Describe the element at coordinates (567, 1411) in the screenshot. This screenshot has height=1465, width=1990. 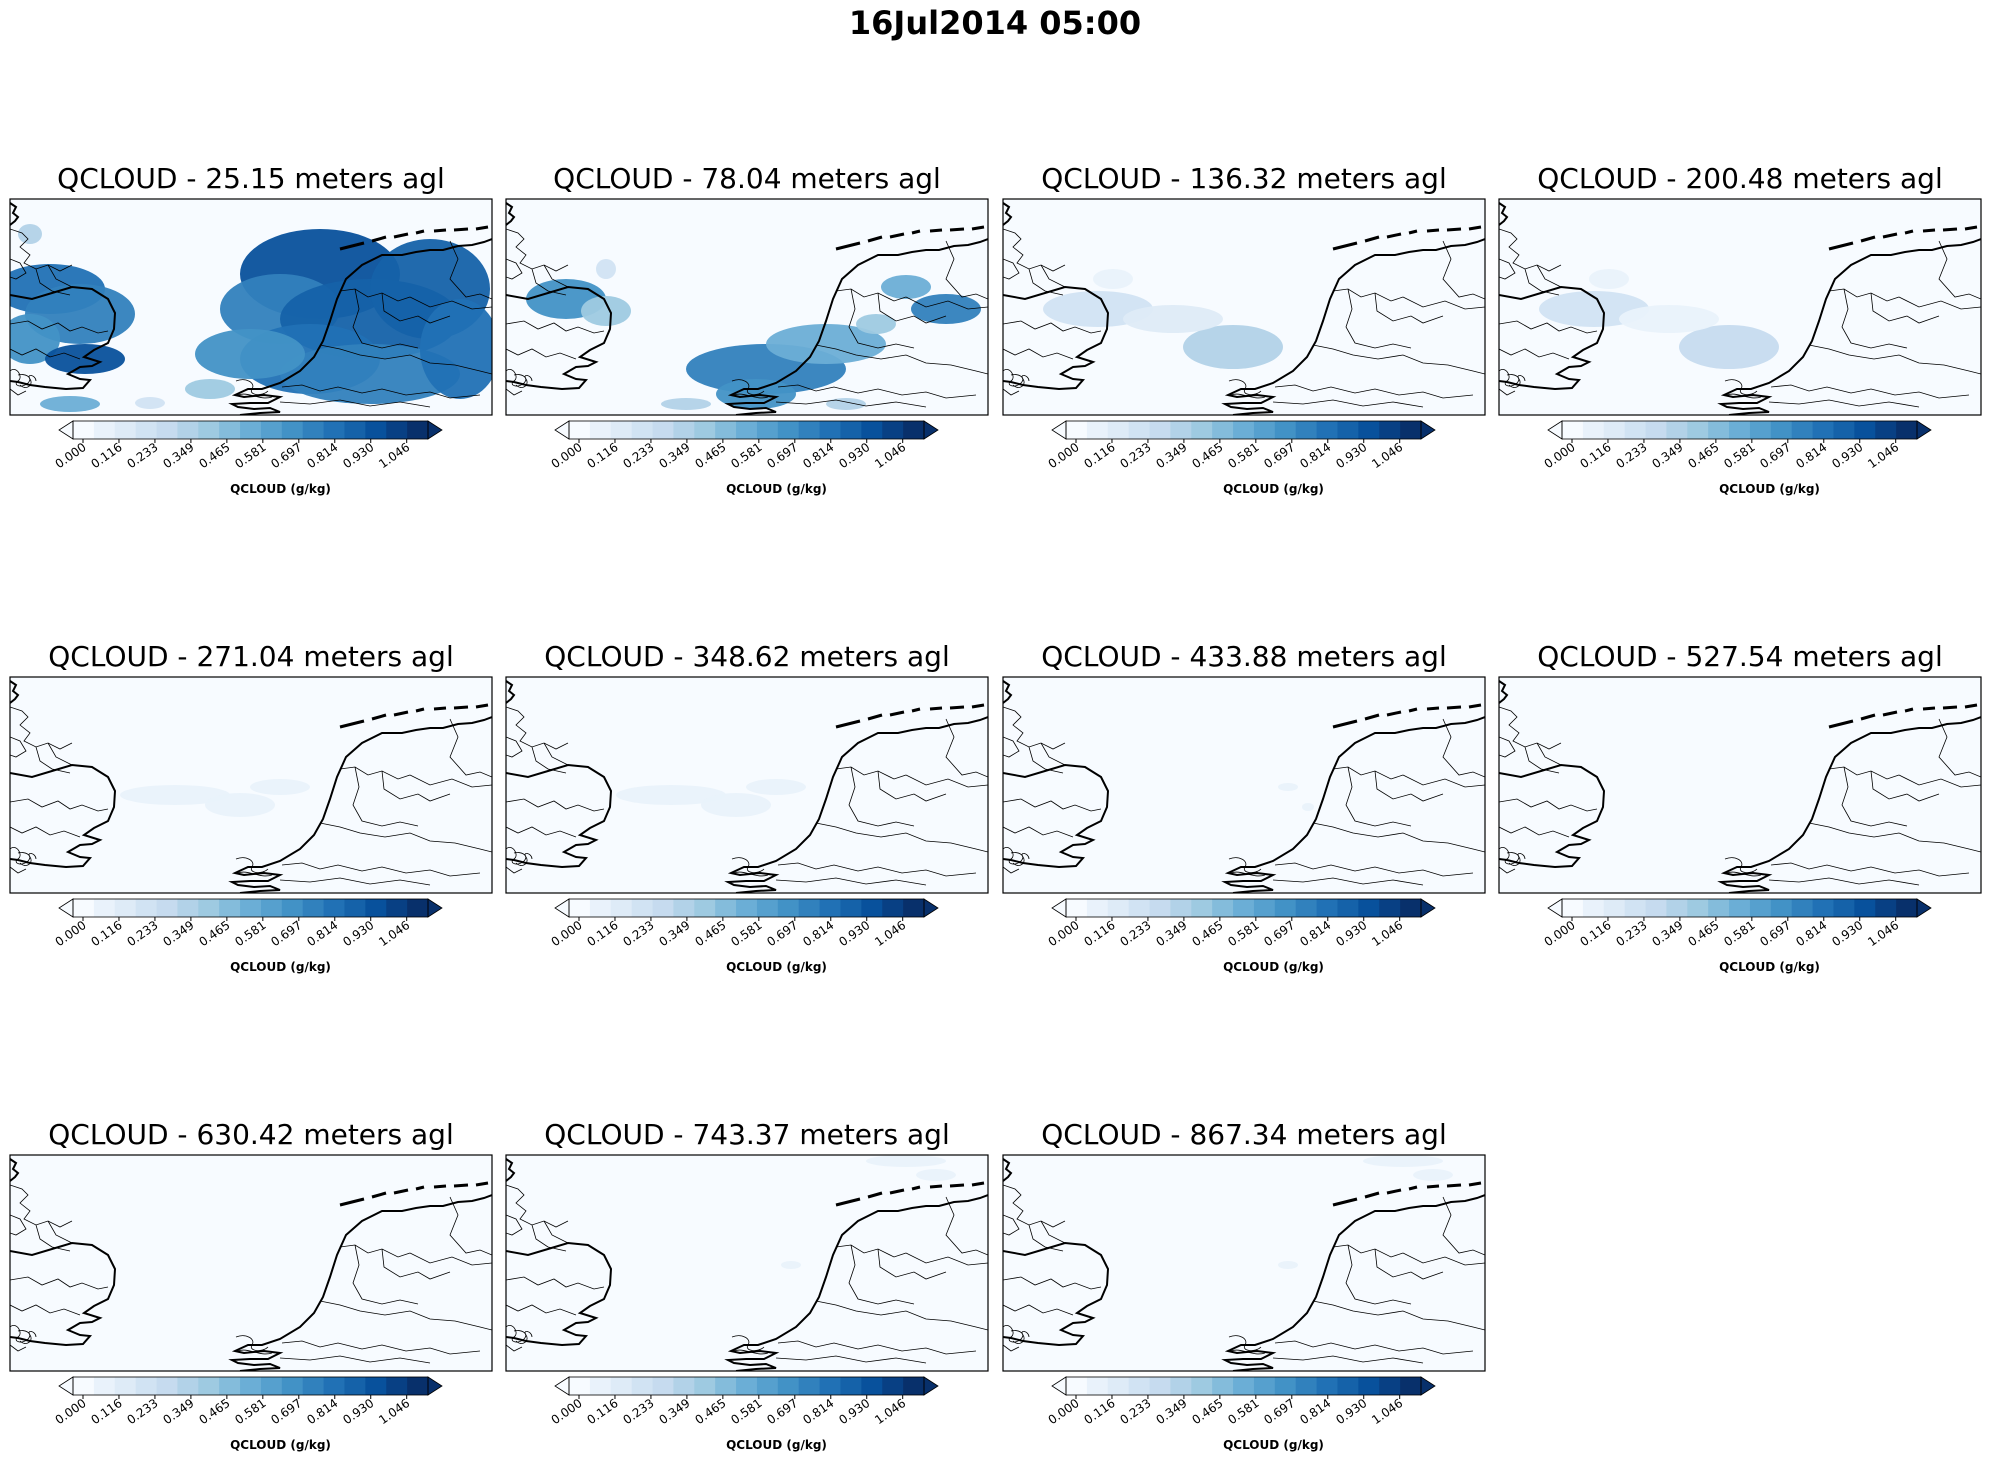
I see `colorbar-tick-label: 0.000` at that location.